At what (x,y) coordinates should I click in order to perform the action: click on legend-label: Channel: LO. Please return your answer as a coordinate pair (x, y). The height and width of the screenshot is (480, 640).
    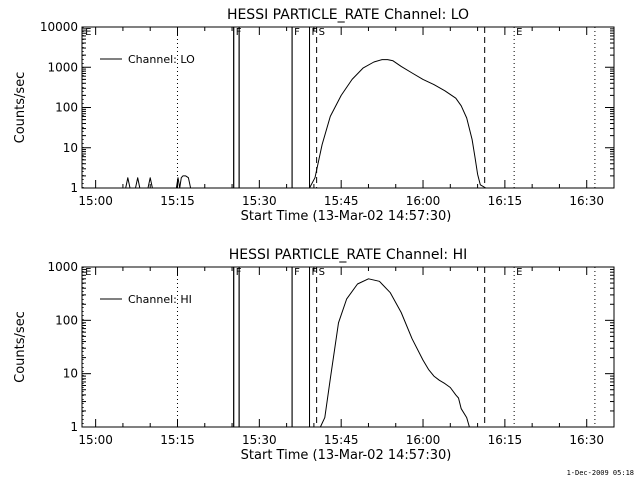
    Looking at the image, I should click on (161, 59).